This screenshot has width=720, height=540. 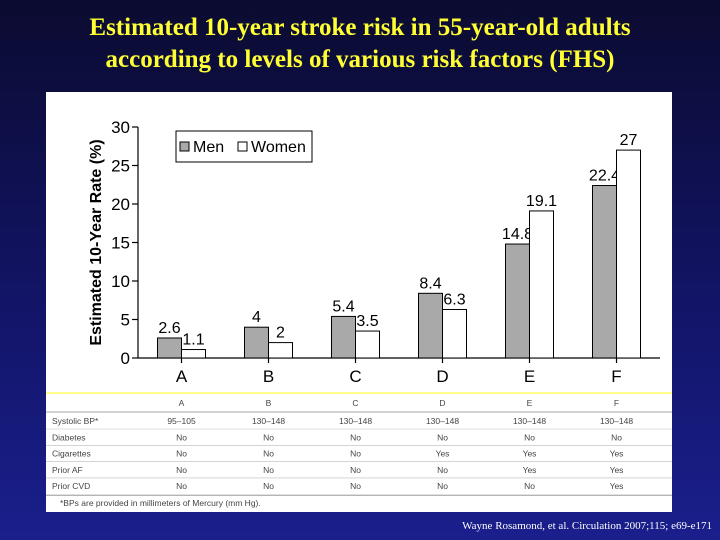 I want to click on data-label-men-C: 5.4, so click(x=343, y=306).